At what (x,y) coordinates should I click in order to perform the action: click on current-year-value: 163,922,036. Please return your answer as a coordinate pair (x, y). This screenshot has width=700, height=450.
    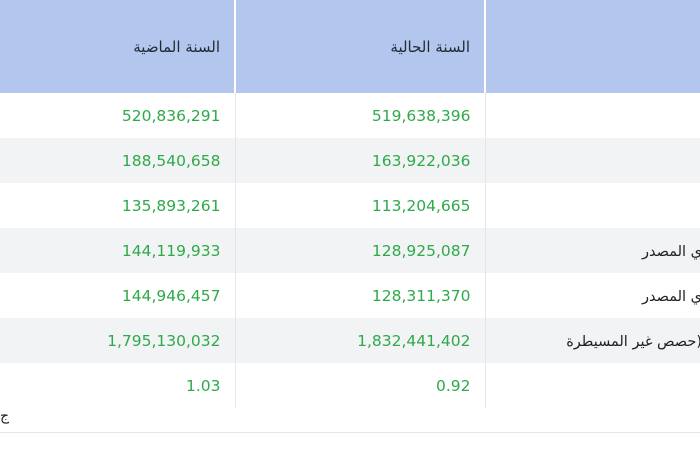
    Looking at the image, I should click on (359, 160).